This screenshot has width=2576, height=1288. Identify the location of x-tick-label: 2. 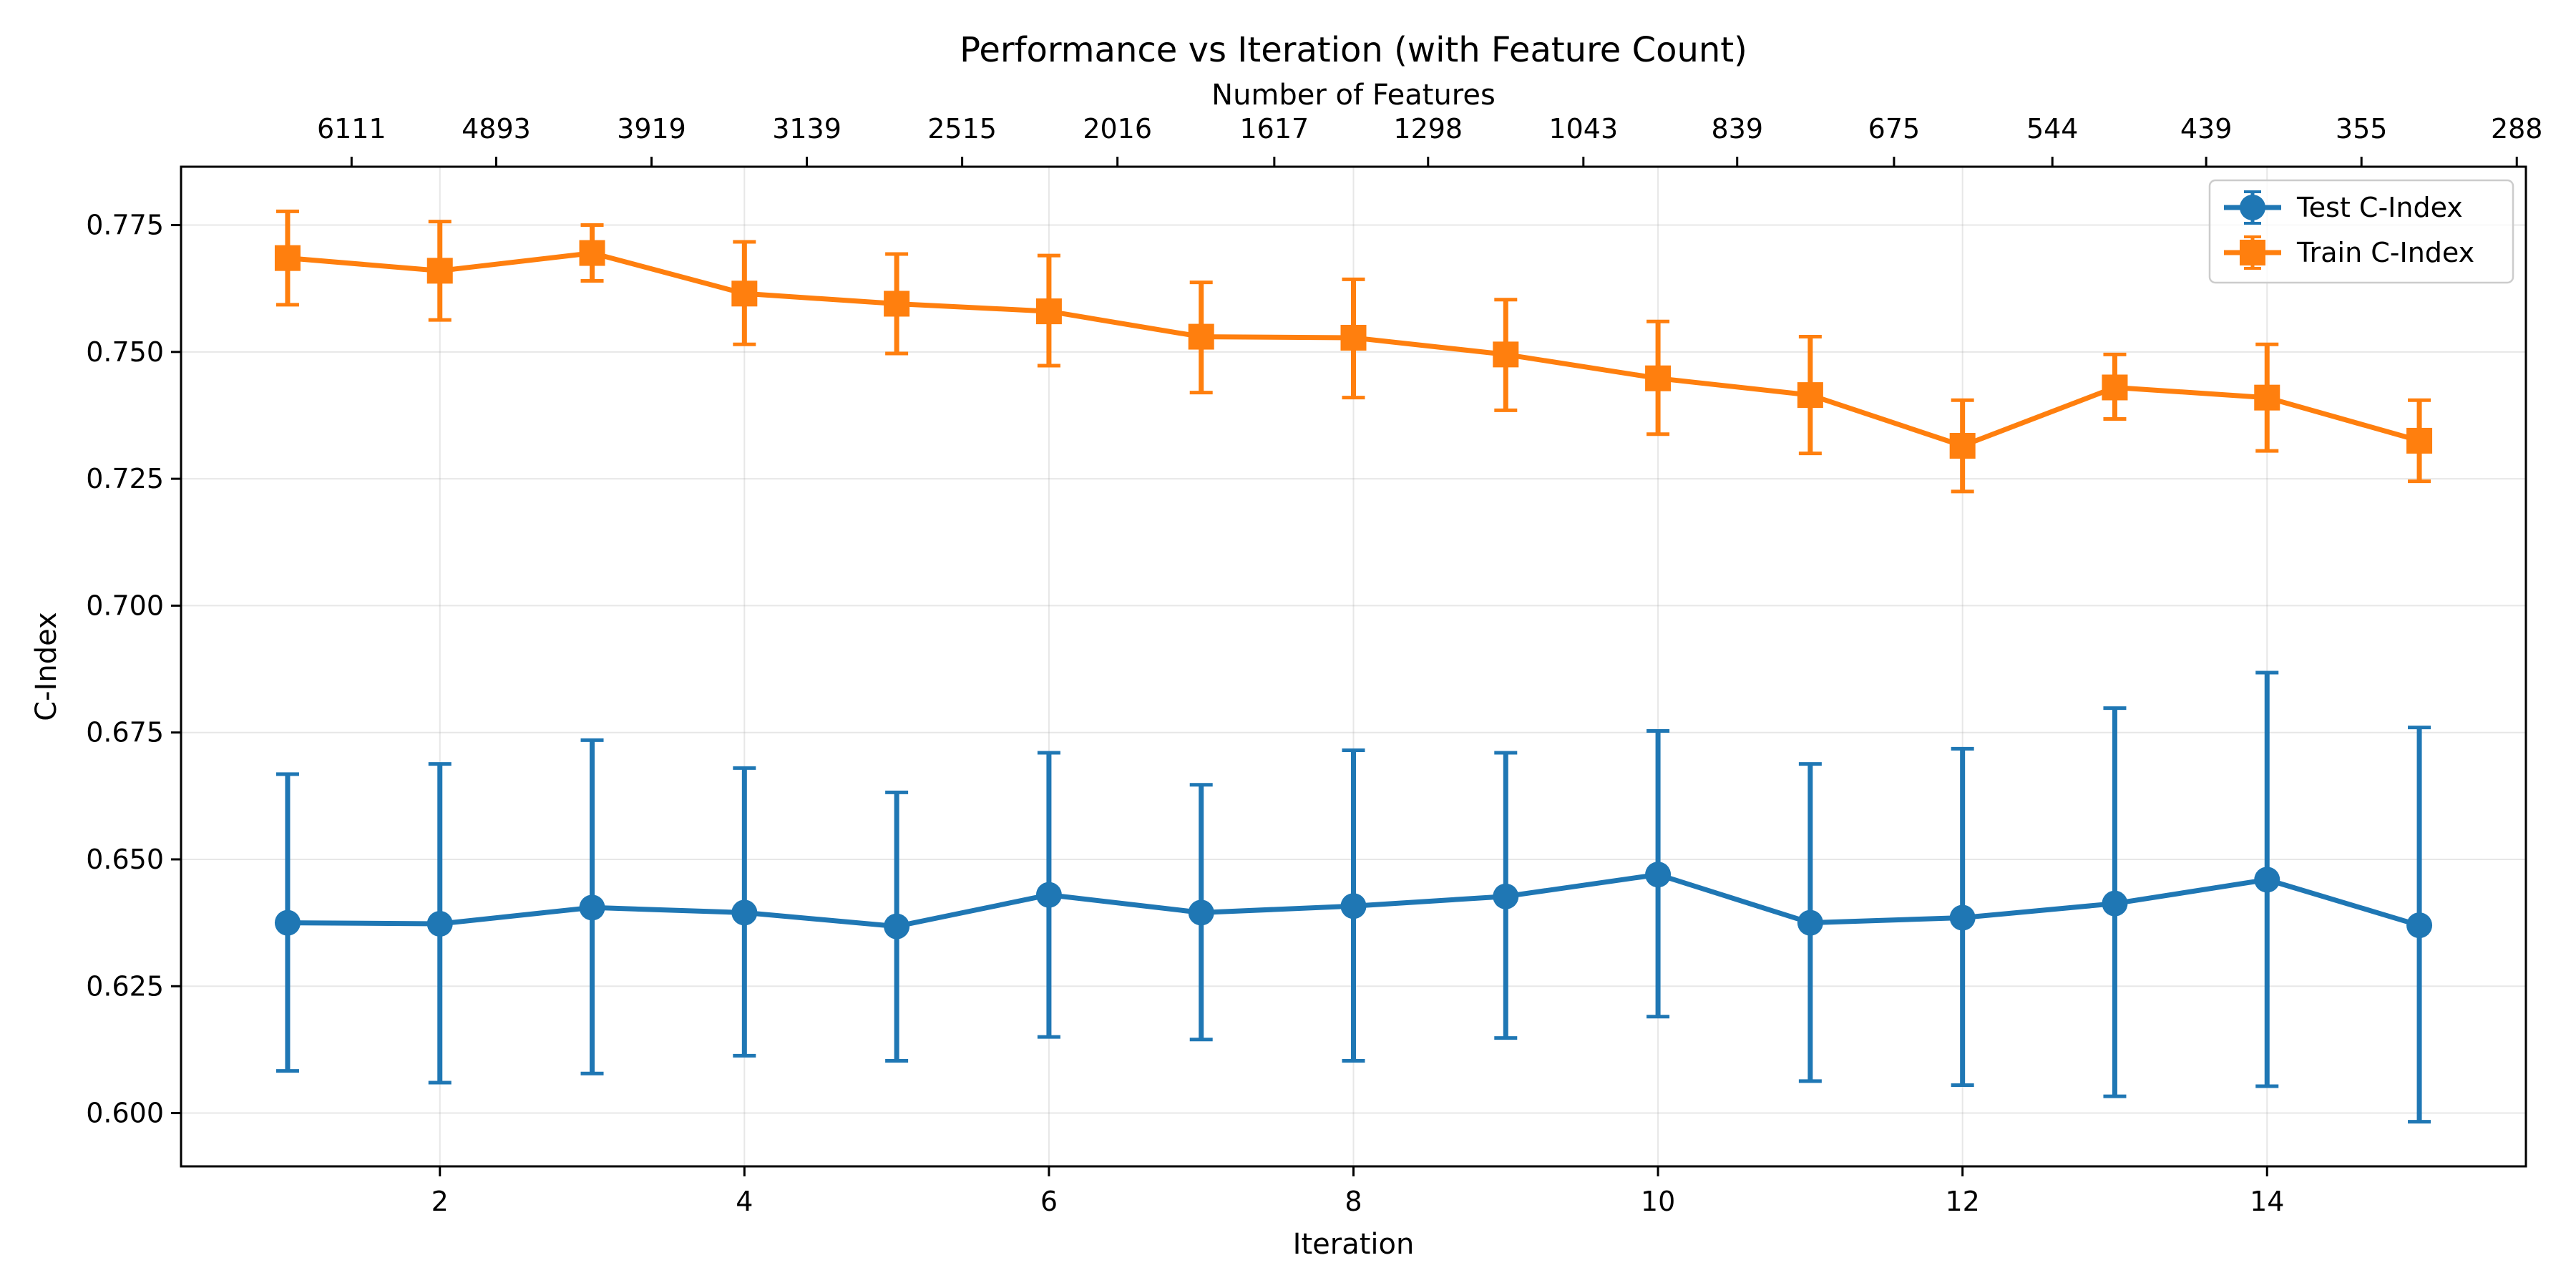
(440, 1201).